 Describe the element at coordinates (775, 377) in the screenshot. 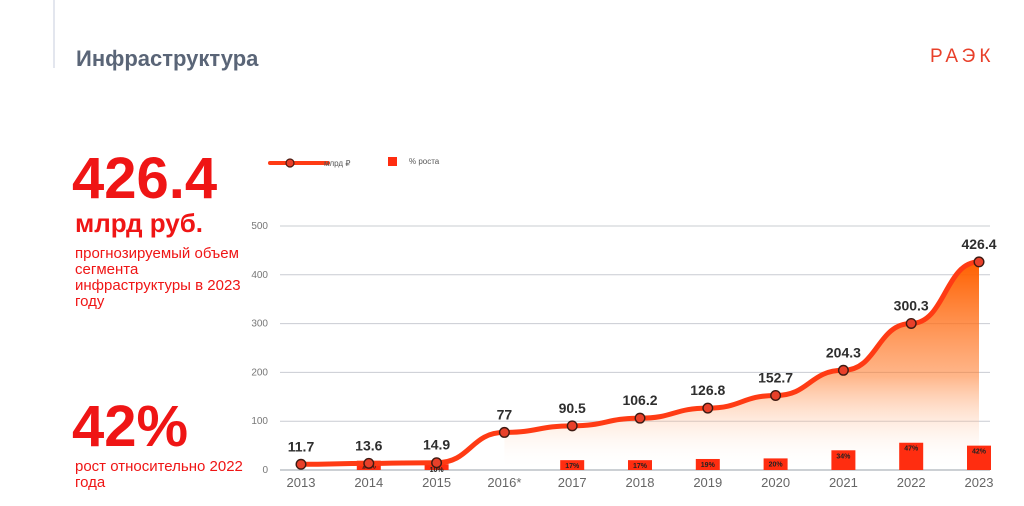

I see `value-label: 152.7` at that location.